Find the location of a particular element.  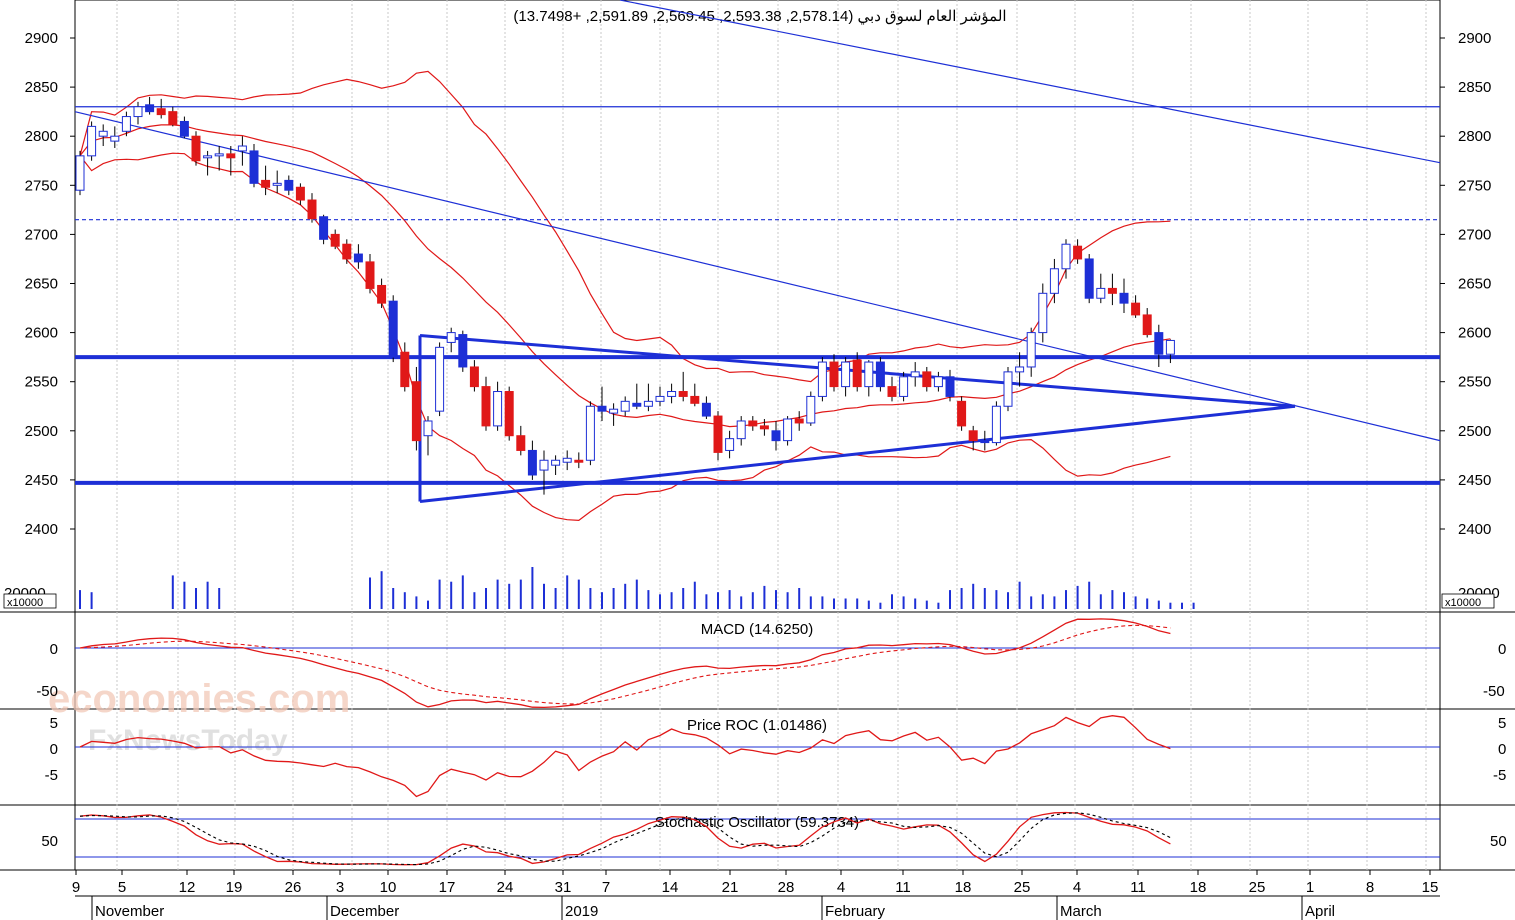

x-tick-label-10: 7 is located at coordinates (606, 887).